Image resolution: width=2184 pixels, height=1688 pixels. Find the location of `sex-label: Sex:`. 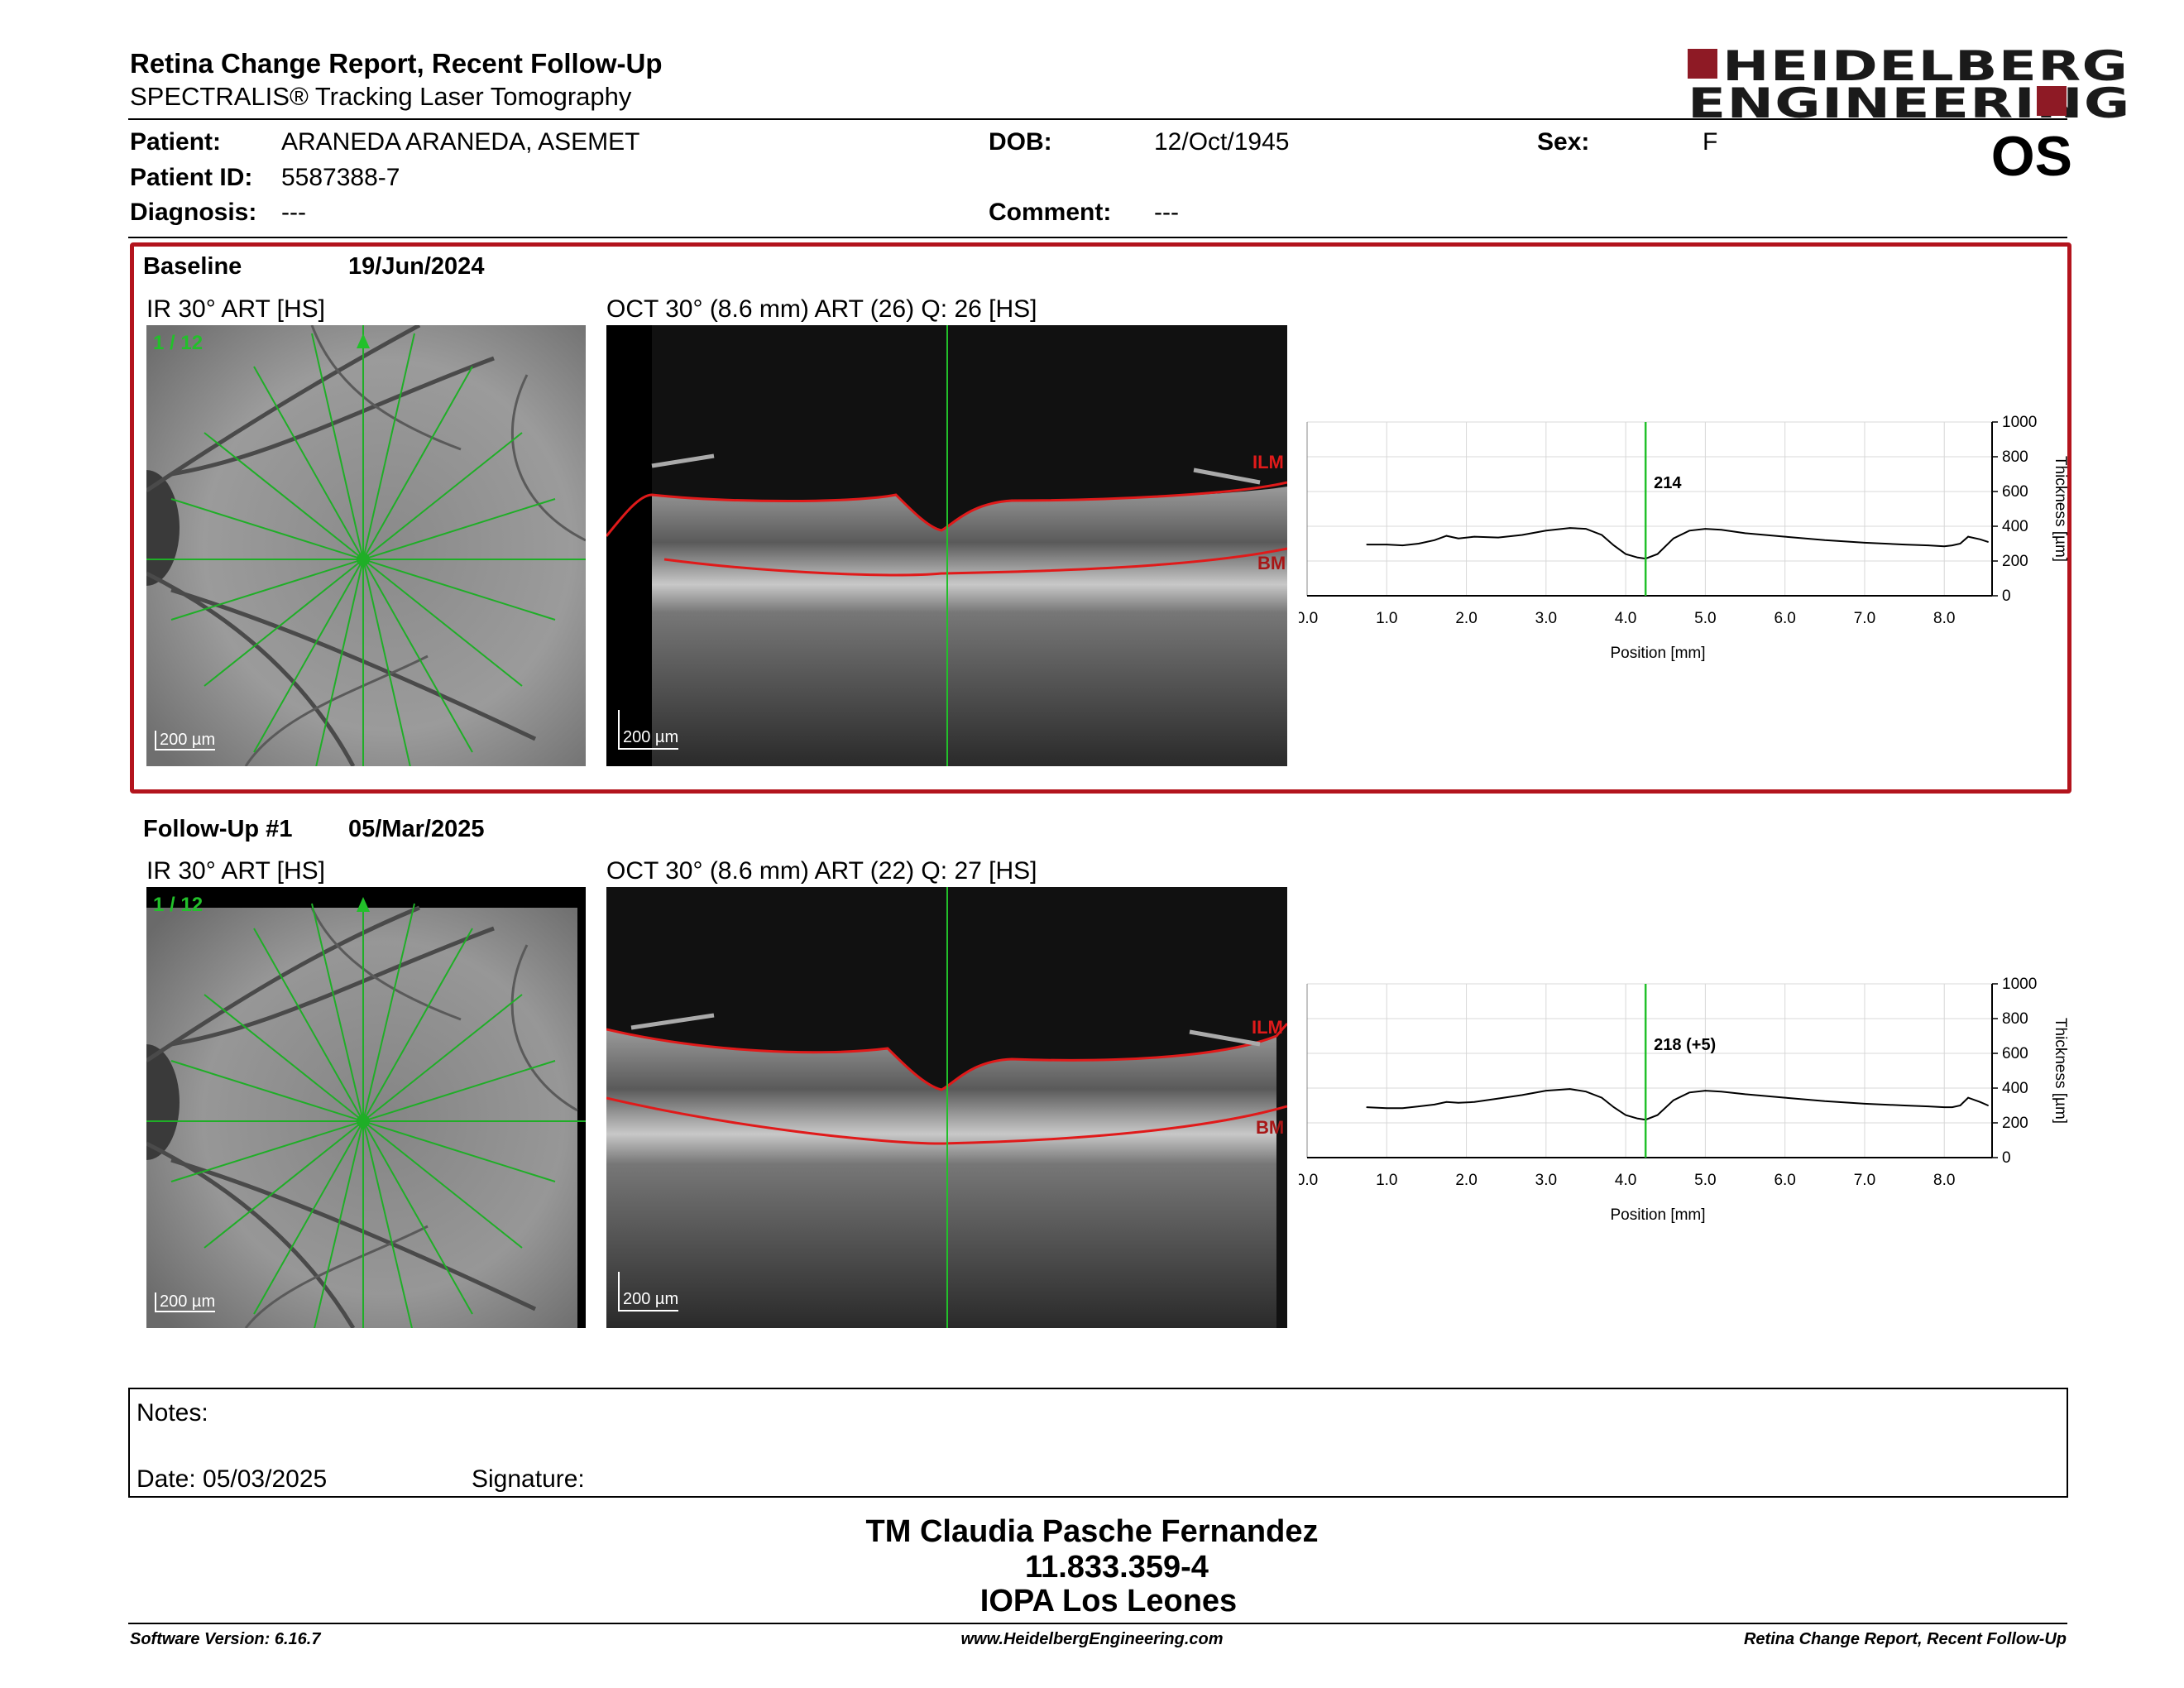

sex-label: Sex: is located at coordinates (1563, 142).